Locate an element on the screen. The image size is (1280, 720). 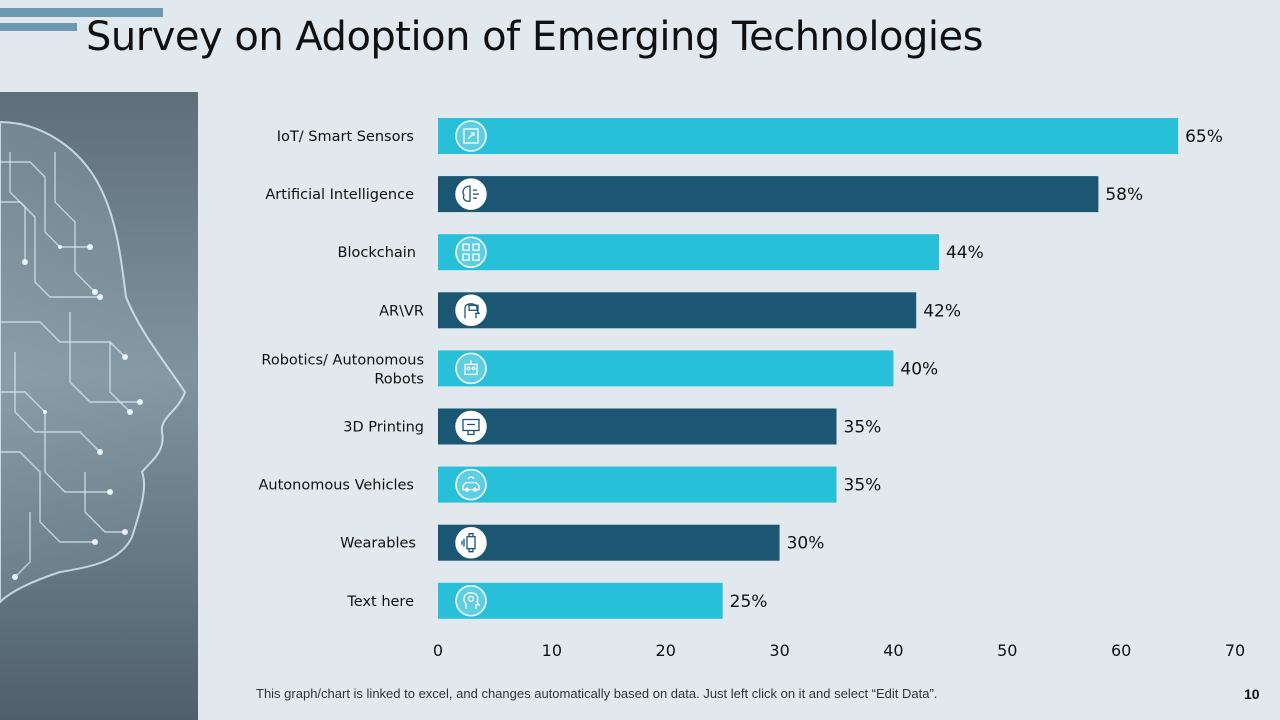
accent-bar-bottom is located at coordinates (38, 27).